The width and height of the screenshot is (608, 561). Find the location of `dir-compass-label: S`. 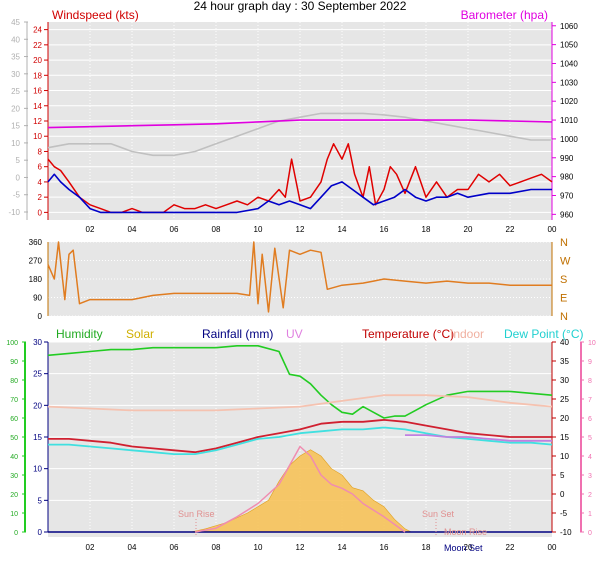

dir-compass-label: S is located at coordinates (563, 280).